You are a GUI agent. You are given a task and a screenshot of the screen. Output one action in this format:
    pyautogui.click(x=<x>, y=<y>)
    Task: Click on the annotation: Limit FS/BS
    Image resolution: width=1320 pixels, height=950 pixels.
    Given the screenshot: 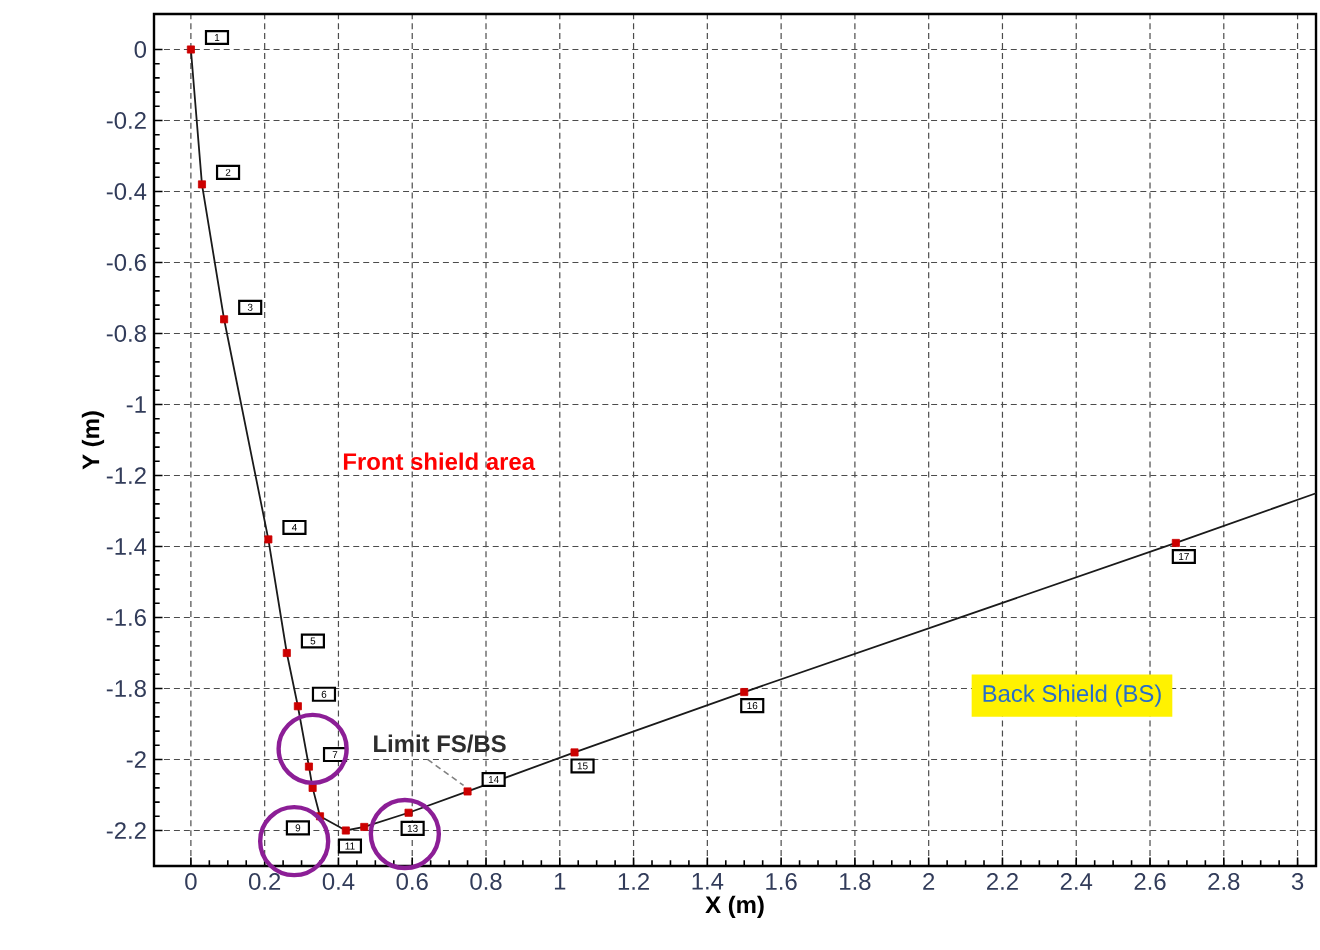 What is the action you would take?
    pyautogui.click(x=440, y=743)
    